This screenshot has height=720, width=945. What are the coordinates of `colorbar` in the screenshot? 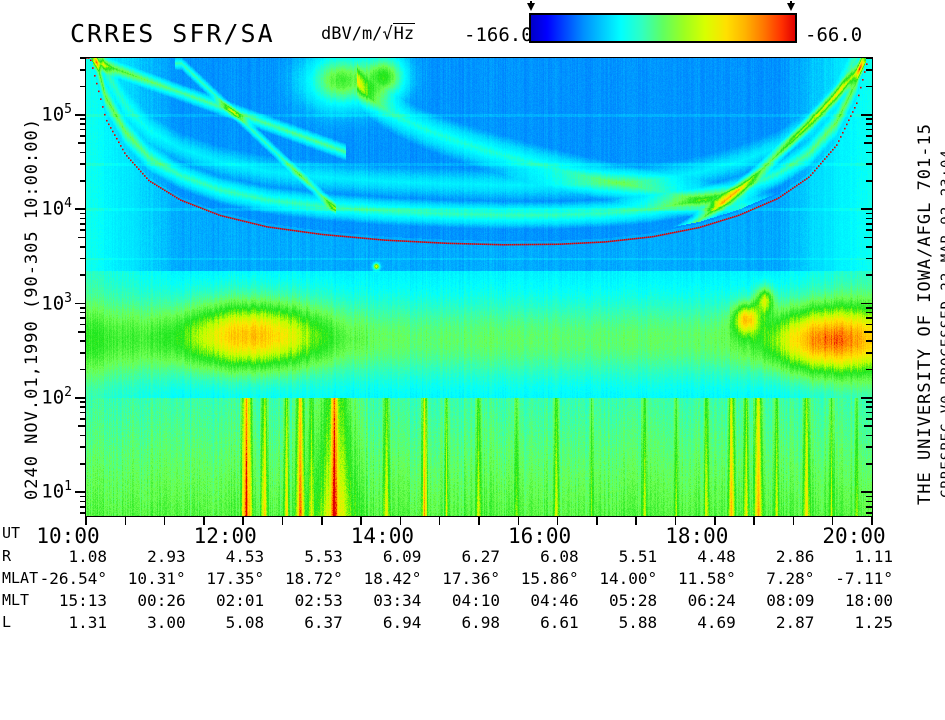 It's located at (662, 22).